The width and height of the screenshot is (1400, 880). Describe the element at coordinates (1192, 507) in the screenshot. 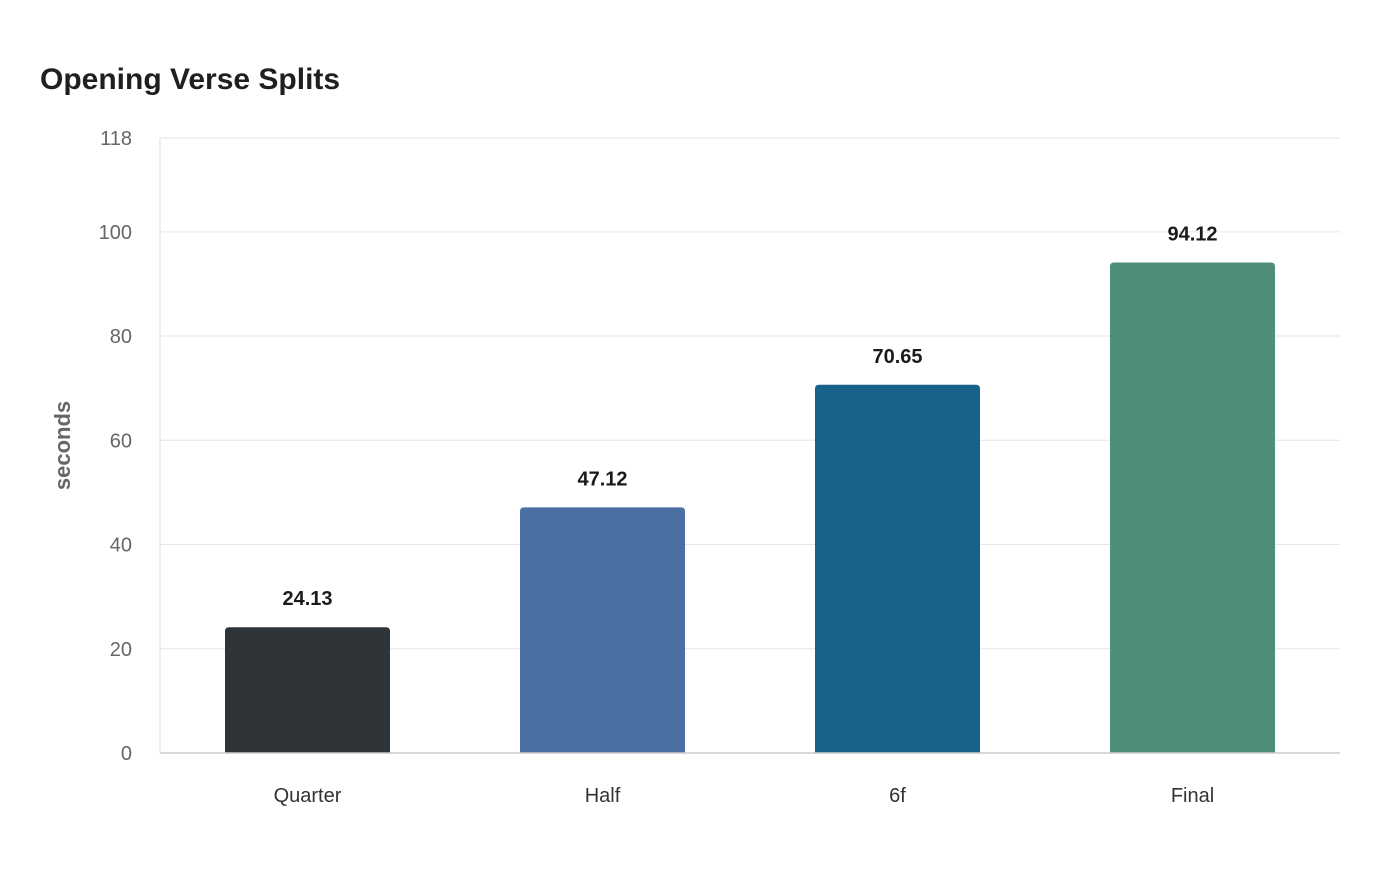

I see `bar-final` at that location.